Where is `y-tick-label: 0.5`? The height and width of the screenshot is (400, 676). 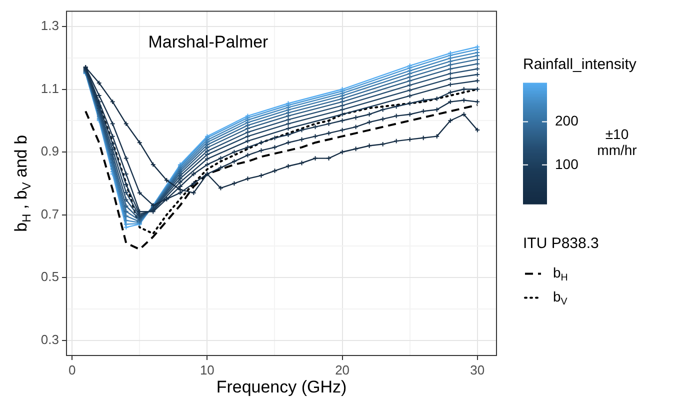 y-tick-label: 0.5 is located at coordinates (49, 276).